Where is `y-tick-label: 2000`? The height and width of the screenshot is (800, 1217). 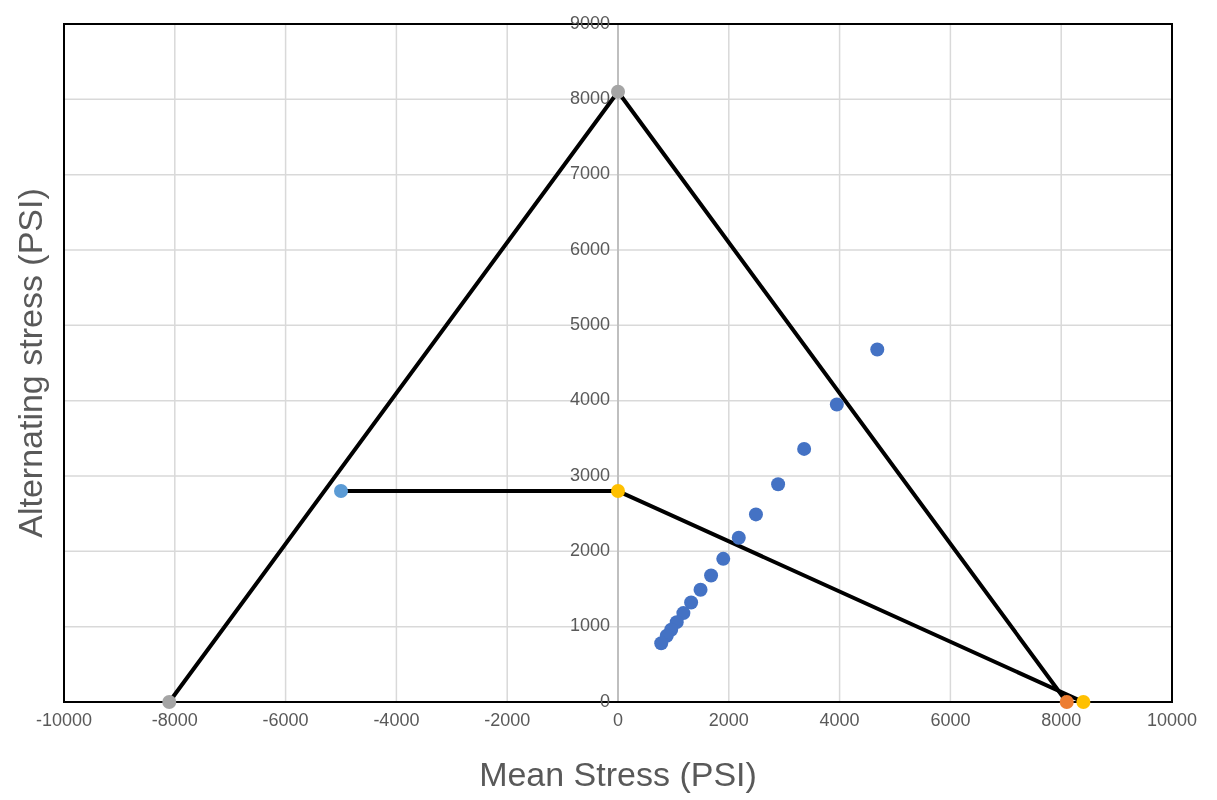 y-tick-label: 2000 is located at coordinates (589, 550).